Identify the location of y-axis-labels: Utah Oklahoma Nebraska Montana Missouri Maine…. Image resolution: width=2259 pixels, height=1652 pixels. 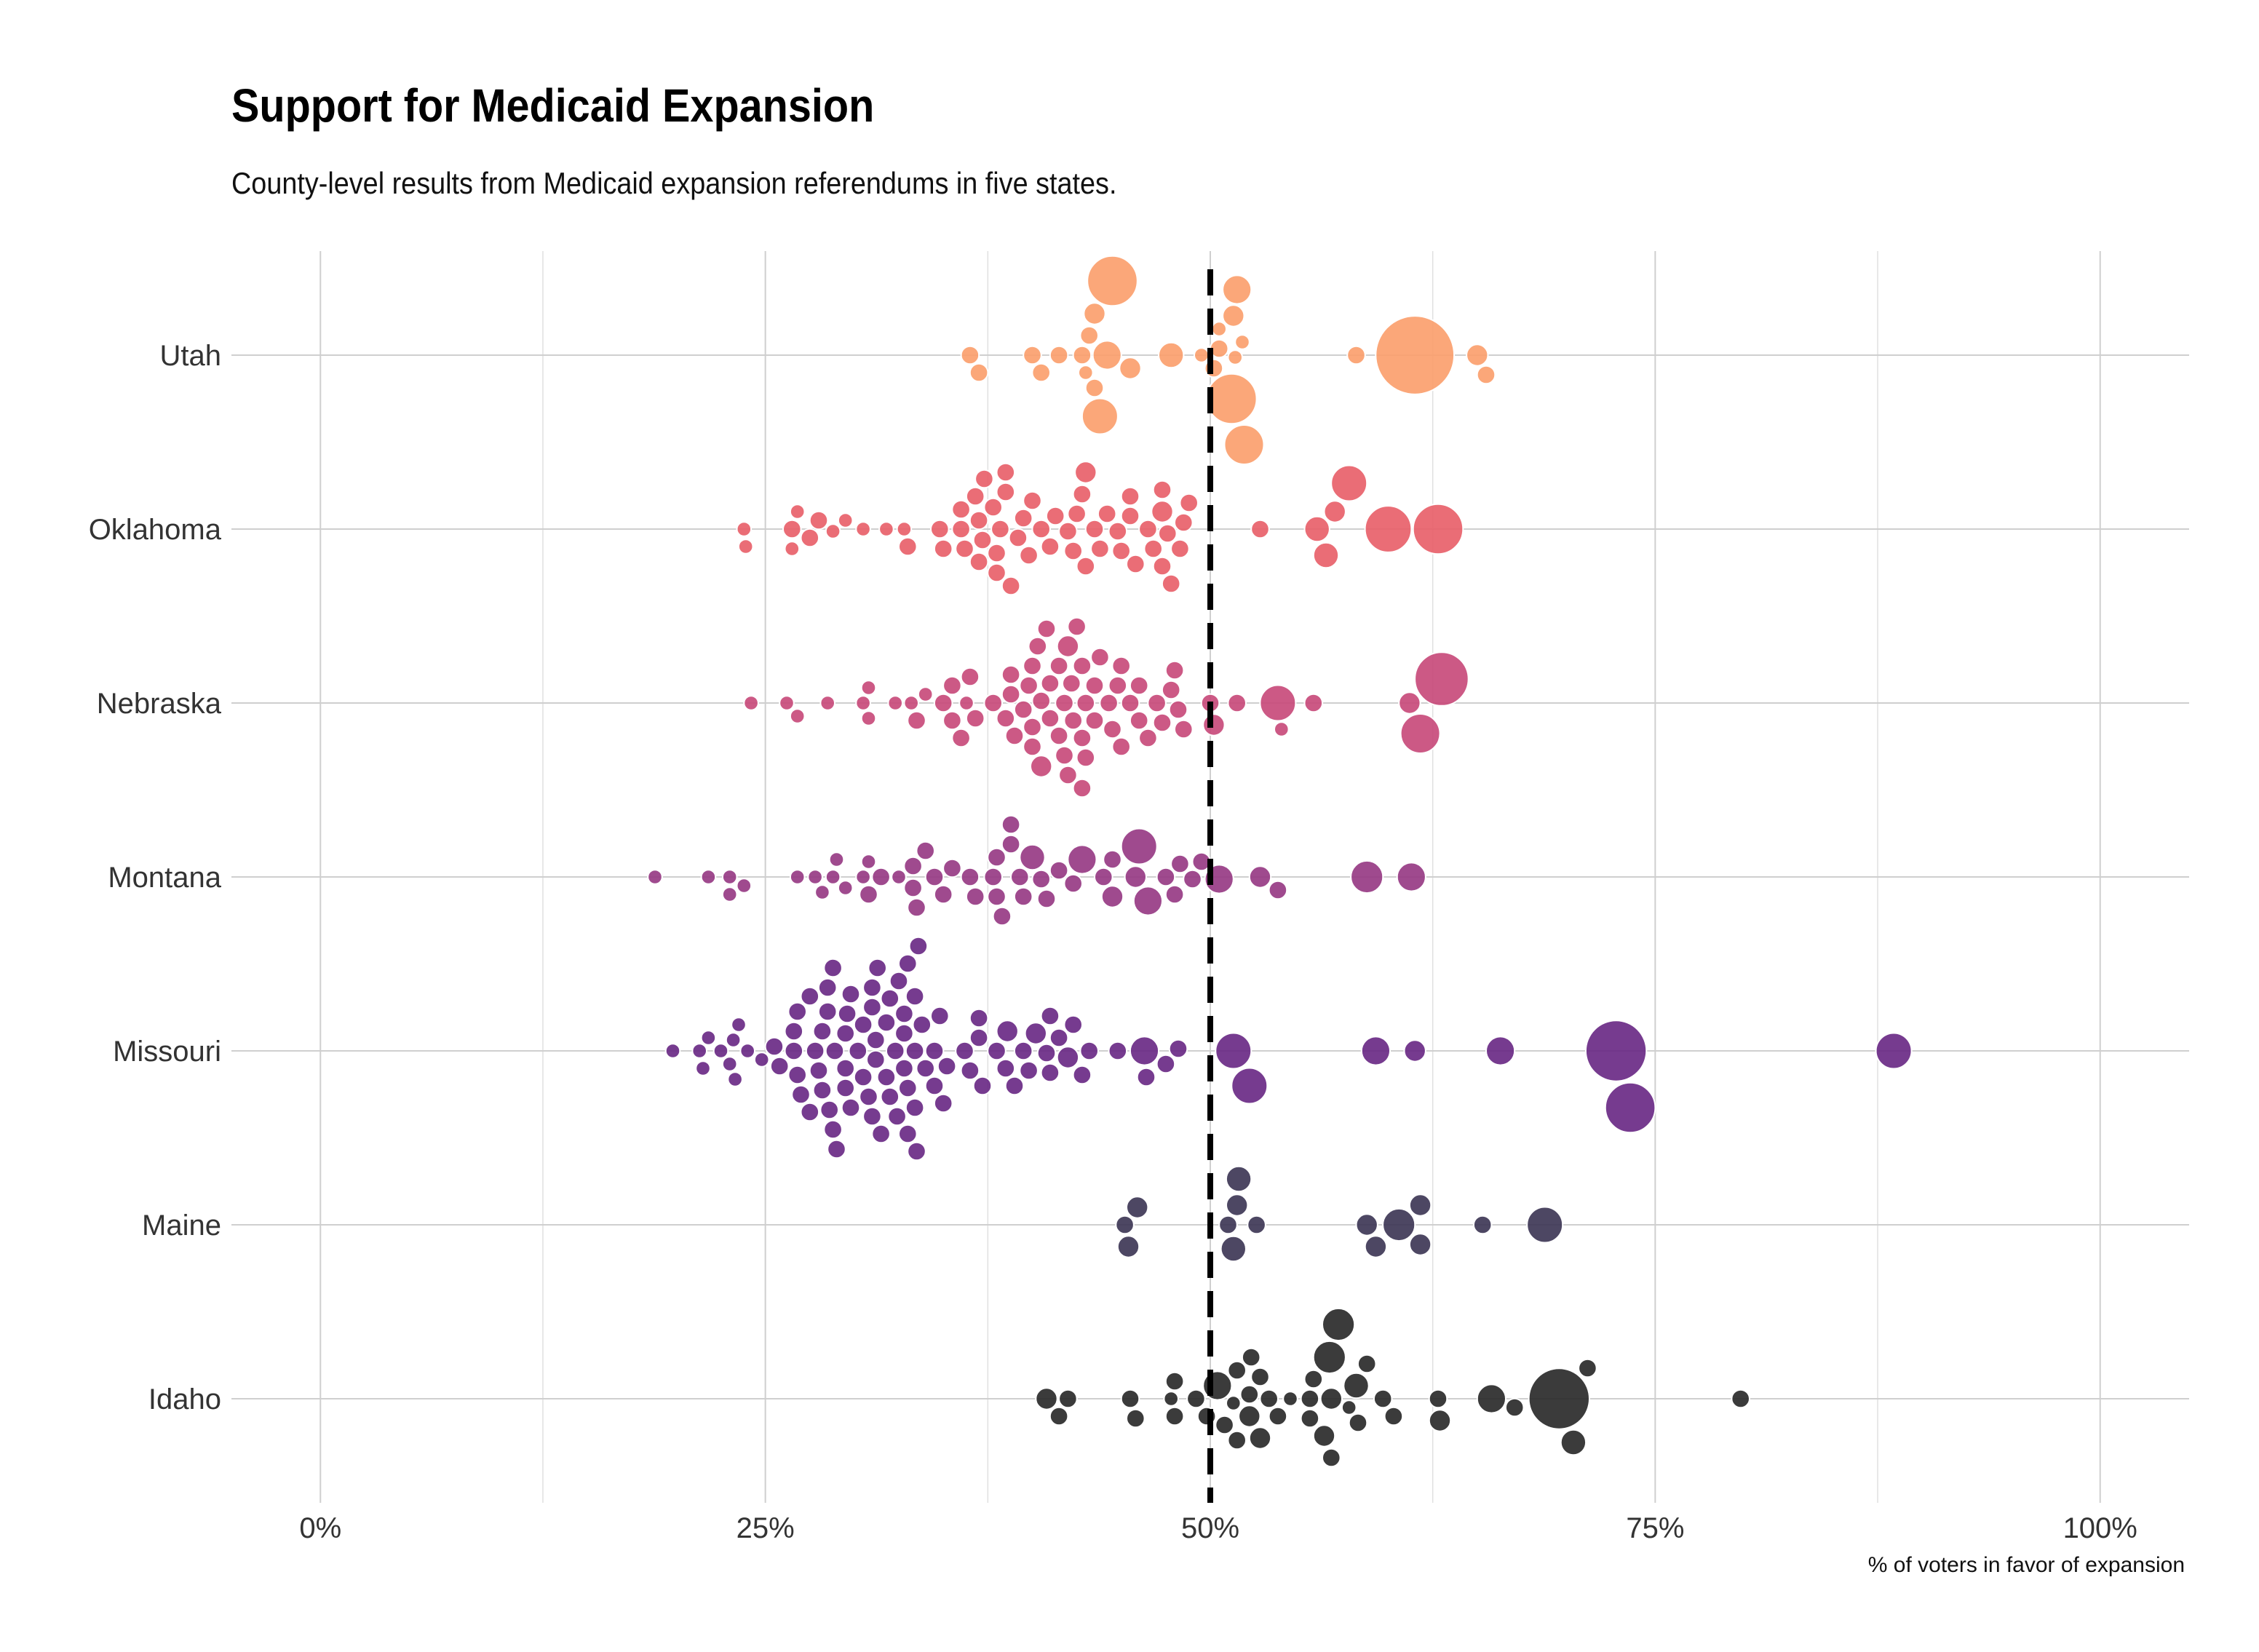
(155, 877).